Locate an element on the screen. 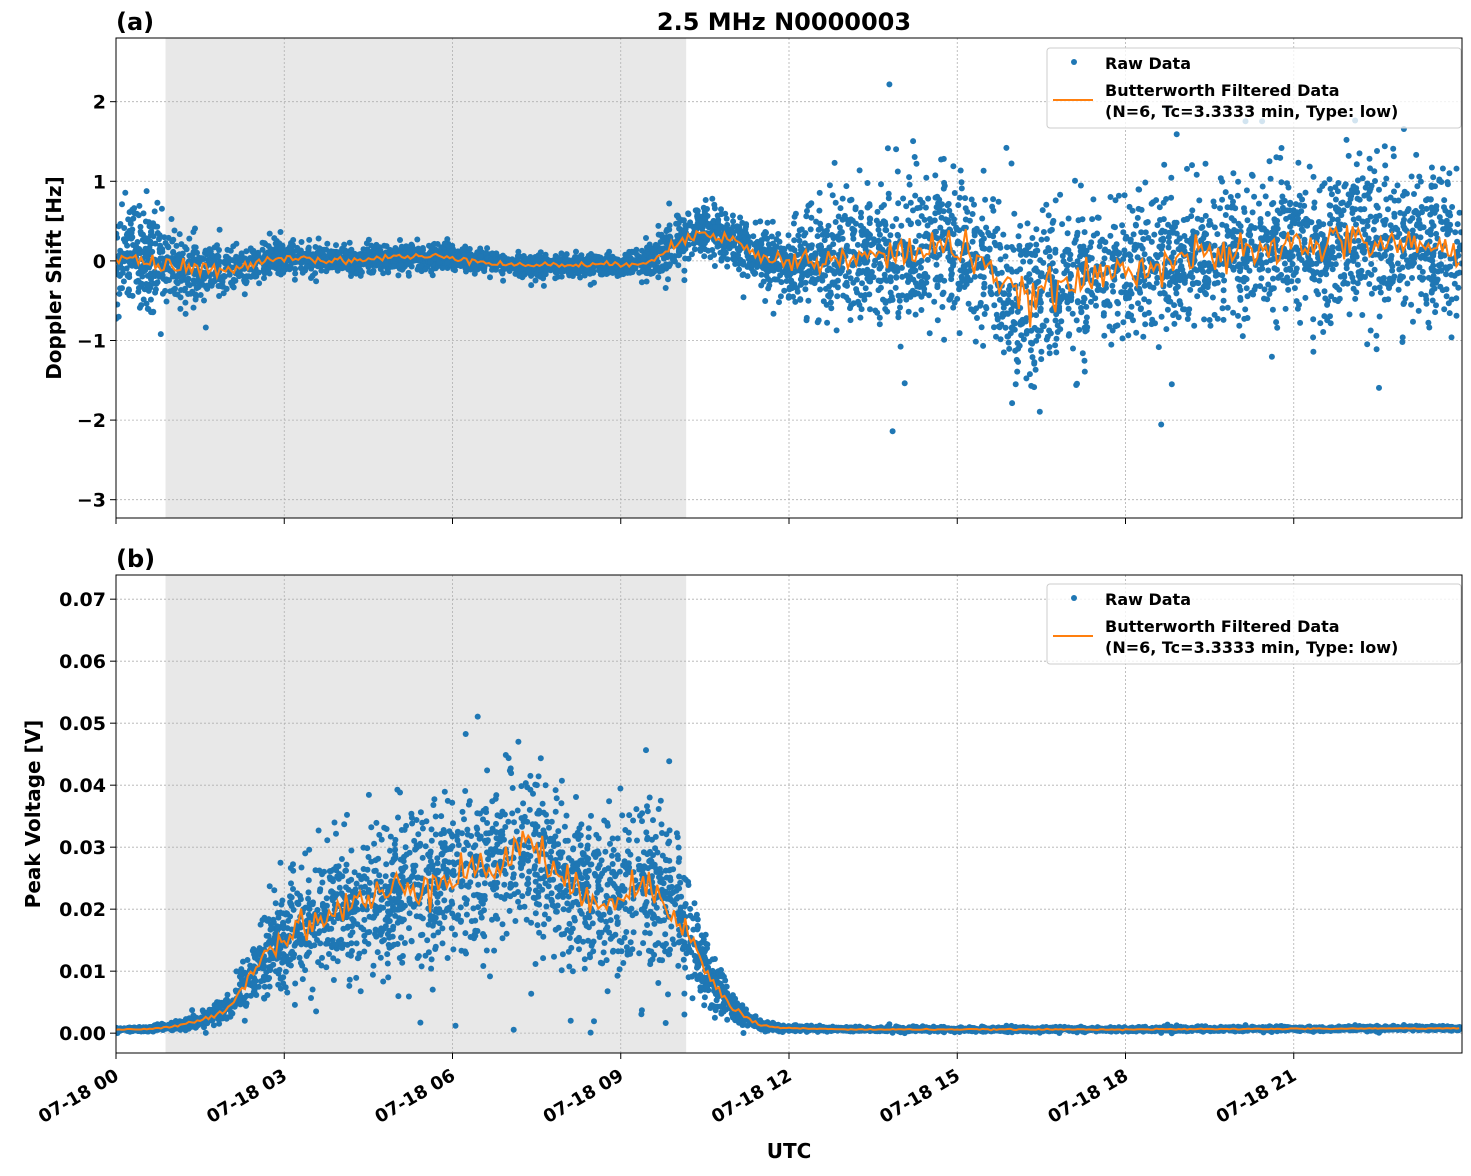 The image size is (1471, 1176). panel-label-b: (b) is located at coordinates (135, 559).